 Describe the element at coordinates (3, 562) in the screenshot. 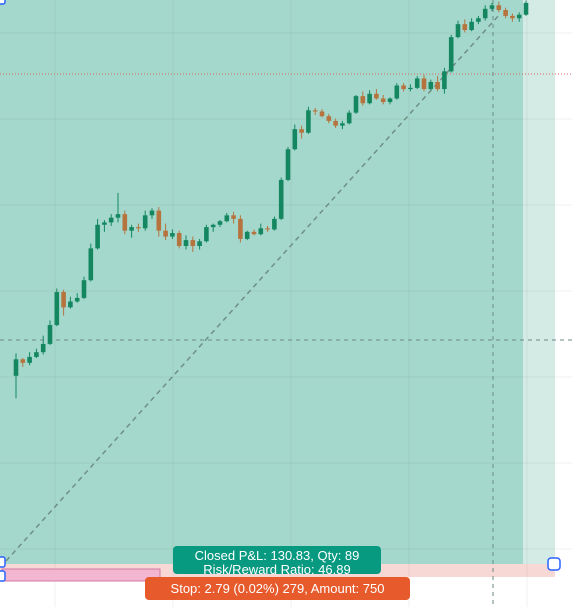

I see `entry-left-handle` at that location.